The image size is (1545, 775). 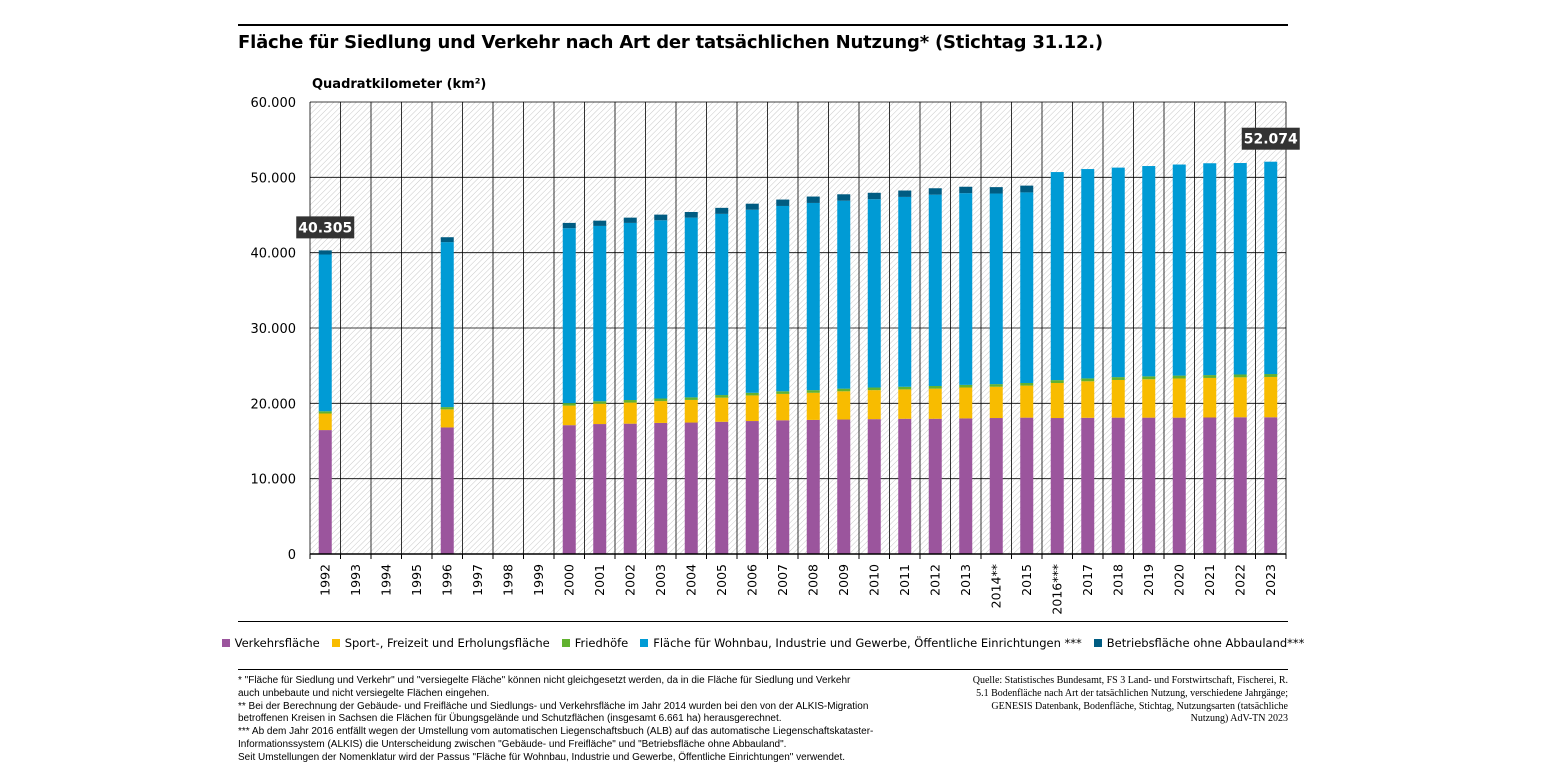 I want to click on top-rule, so click(x=763, y=25).